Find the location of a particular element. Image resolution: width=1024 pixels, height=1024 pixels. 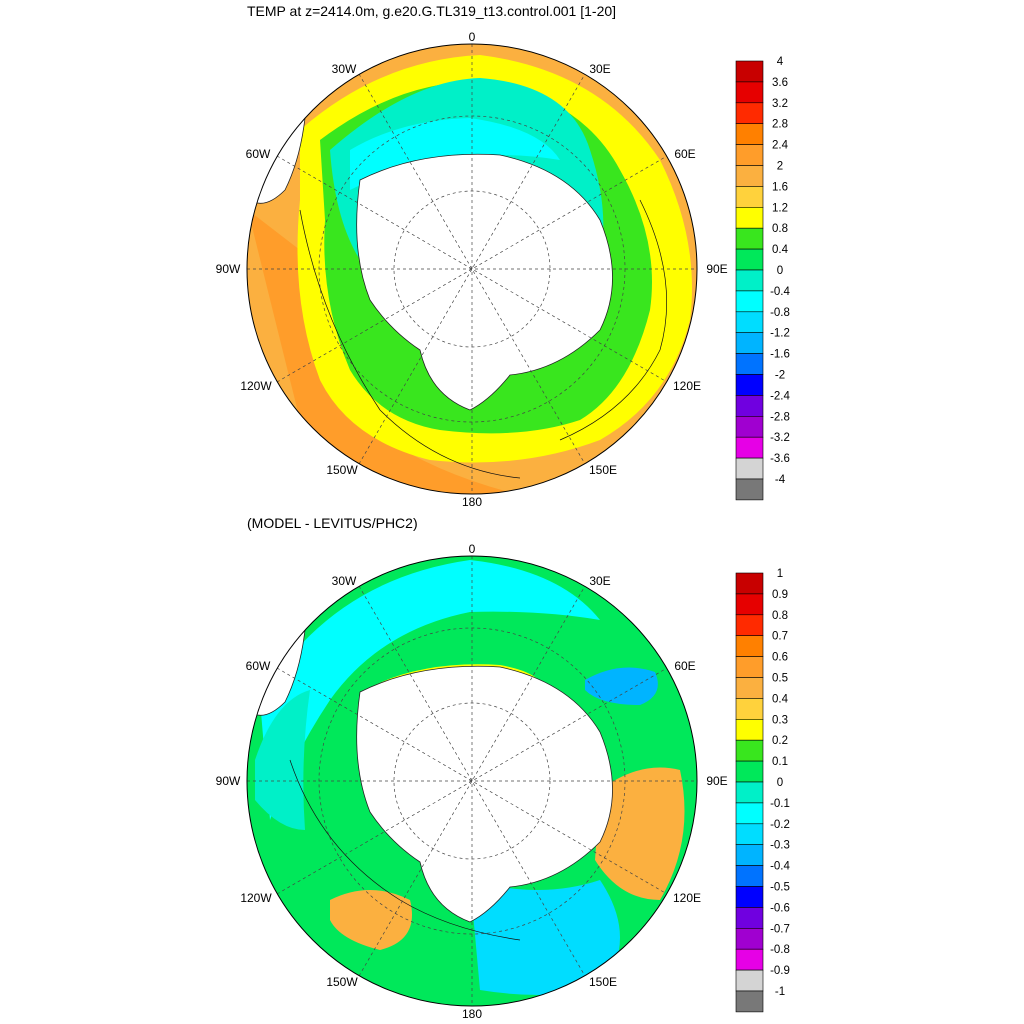

colorbar-tick-label: 0.5 is located at coordinates (780, 679).